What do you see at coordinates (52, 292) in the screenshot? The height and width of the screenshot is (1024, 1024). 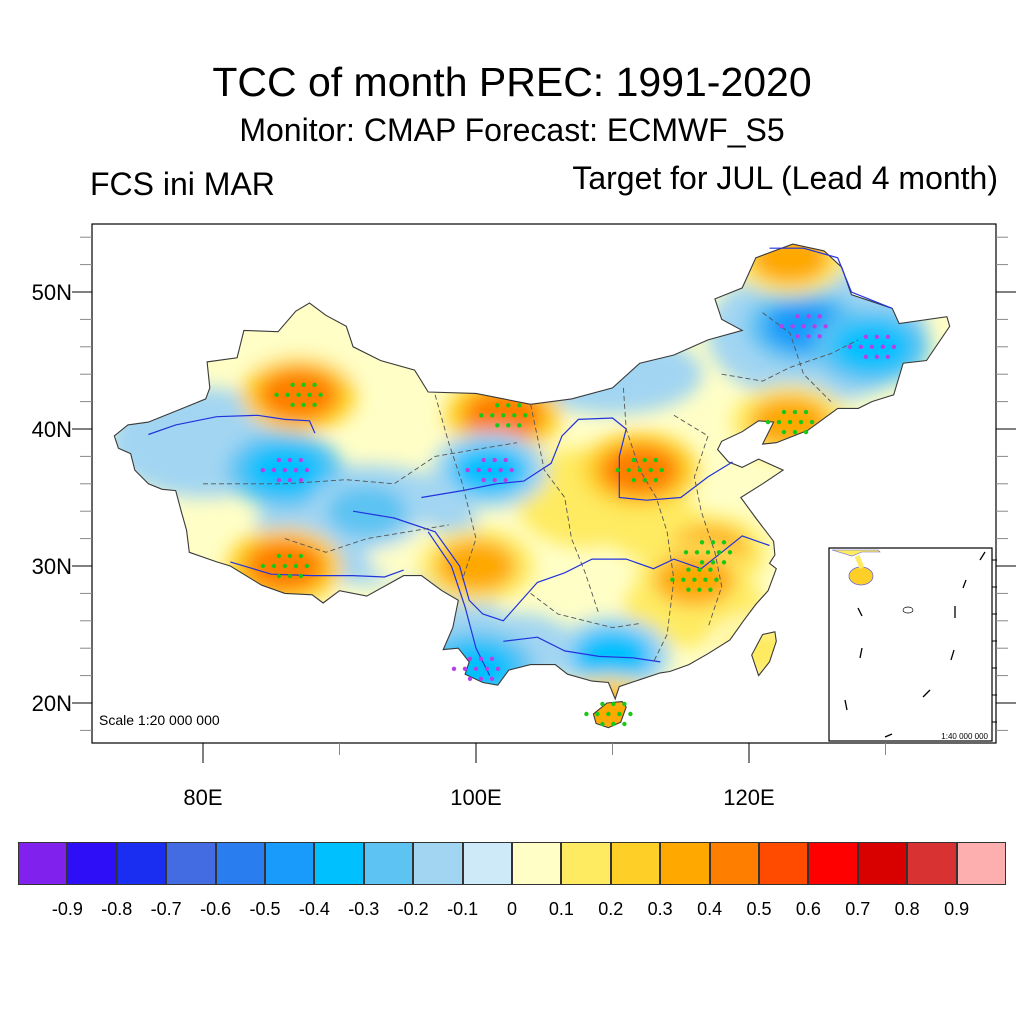 I see `y-tick-label: 50N` at bounding box center [52, 292].